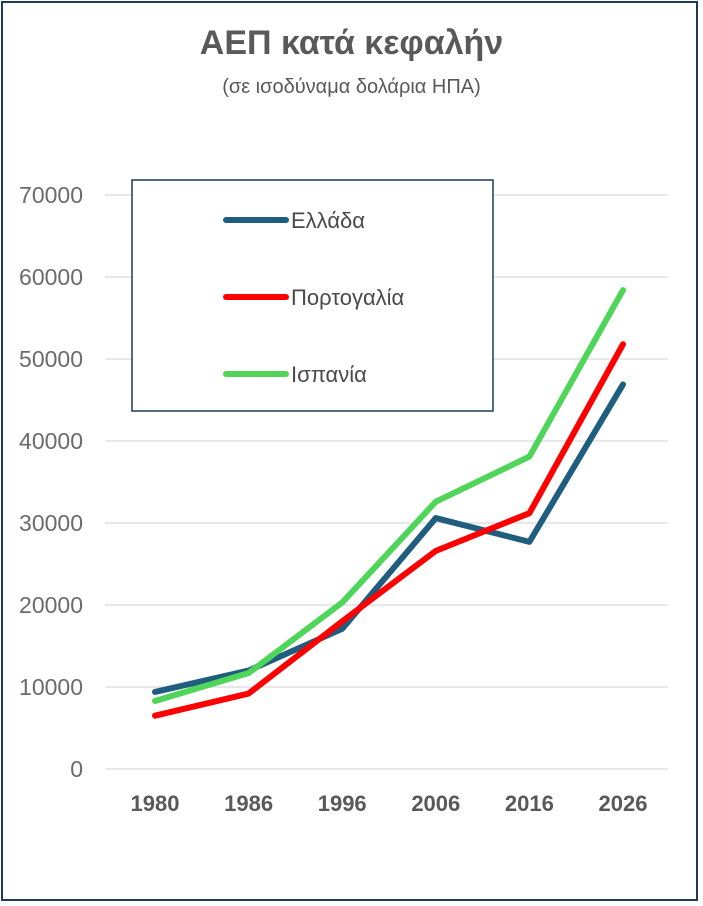 Image resolution: width=703 pixels, height=906 pixels. I want to click on legend: Ελλάδα Πορτογαλία Ισπανία, so click(312, 295).